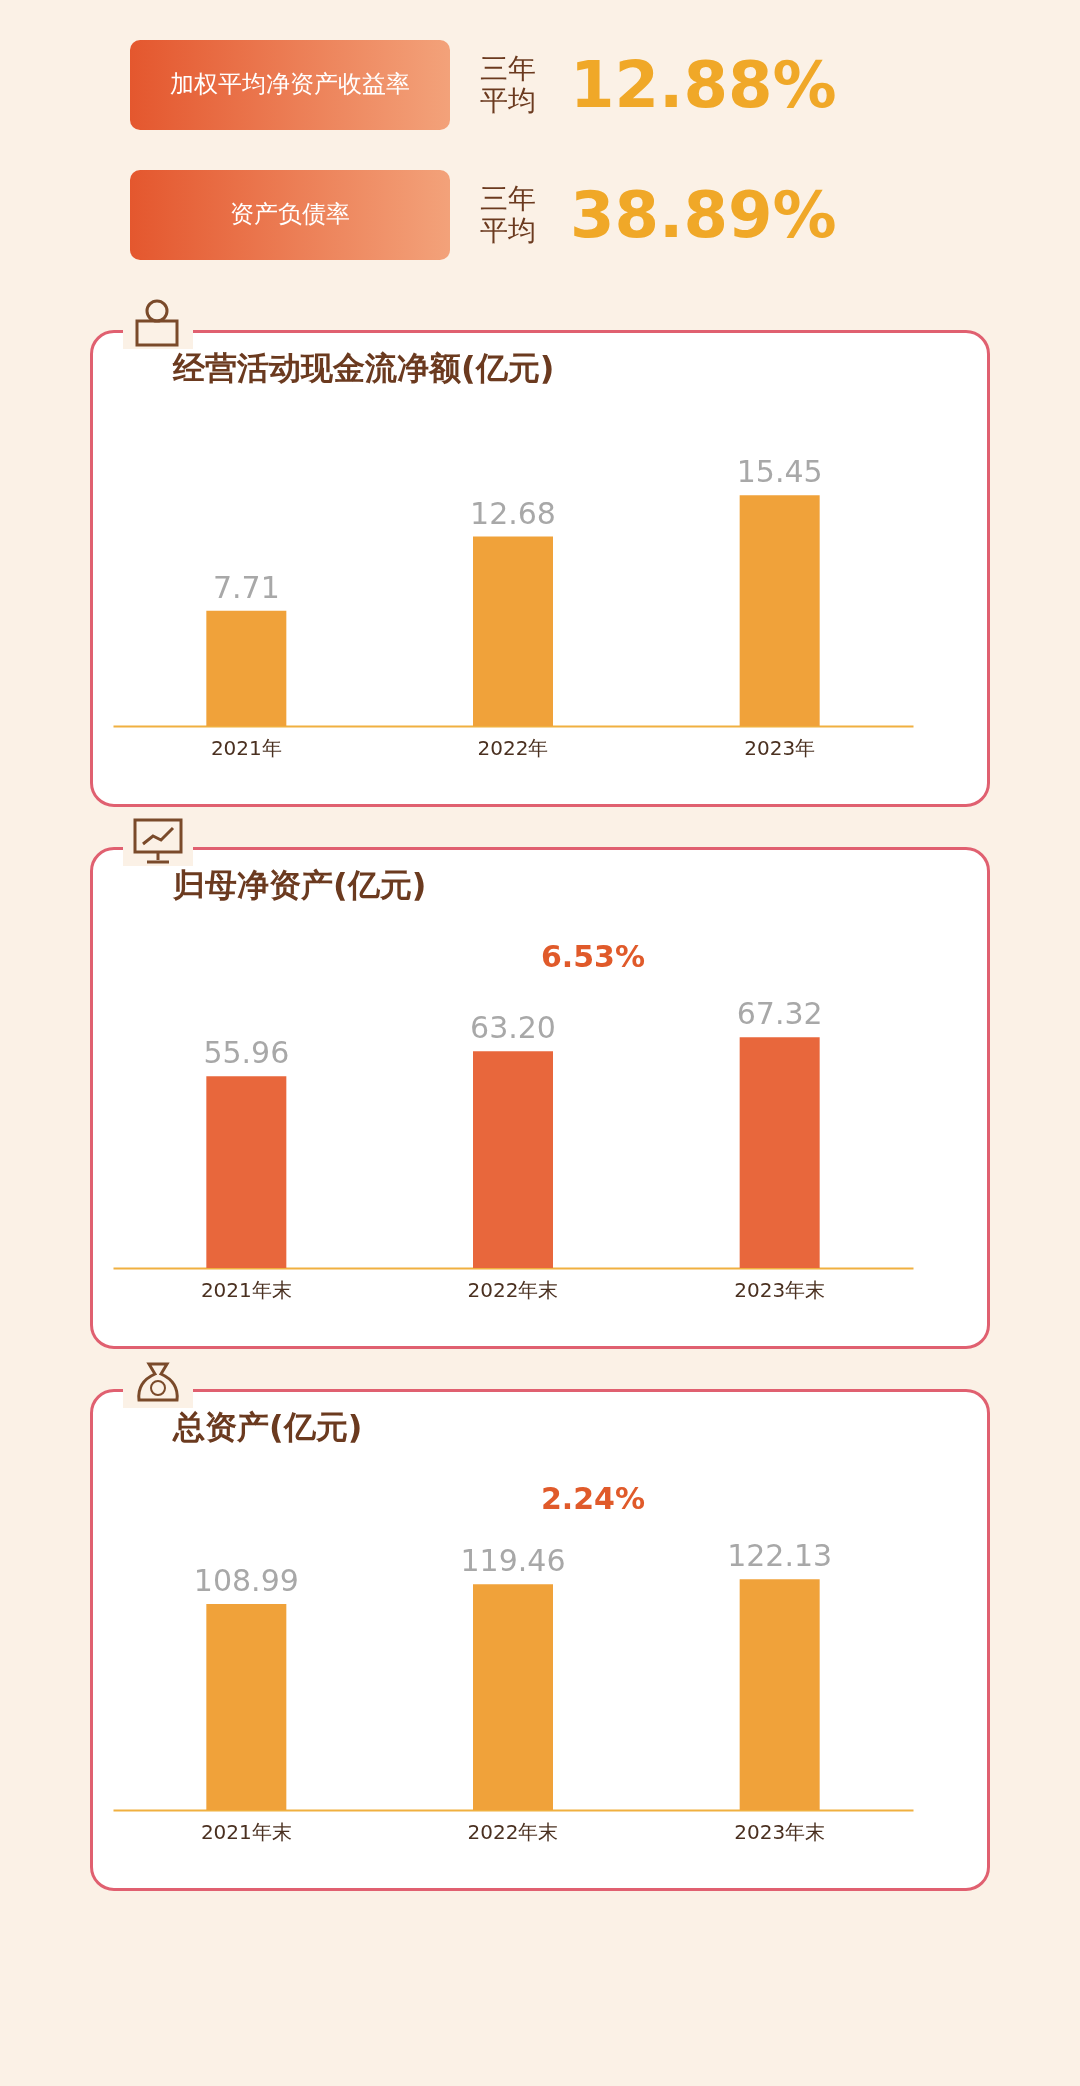 The width and height of the screenshot is (1080, 2086). What do you see at coordinates (513, 747) in the screenshot?
I see `x-tick-label: 2022年` at bounding box center [513, 747].